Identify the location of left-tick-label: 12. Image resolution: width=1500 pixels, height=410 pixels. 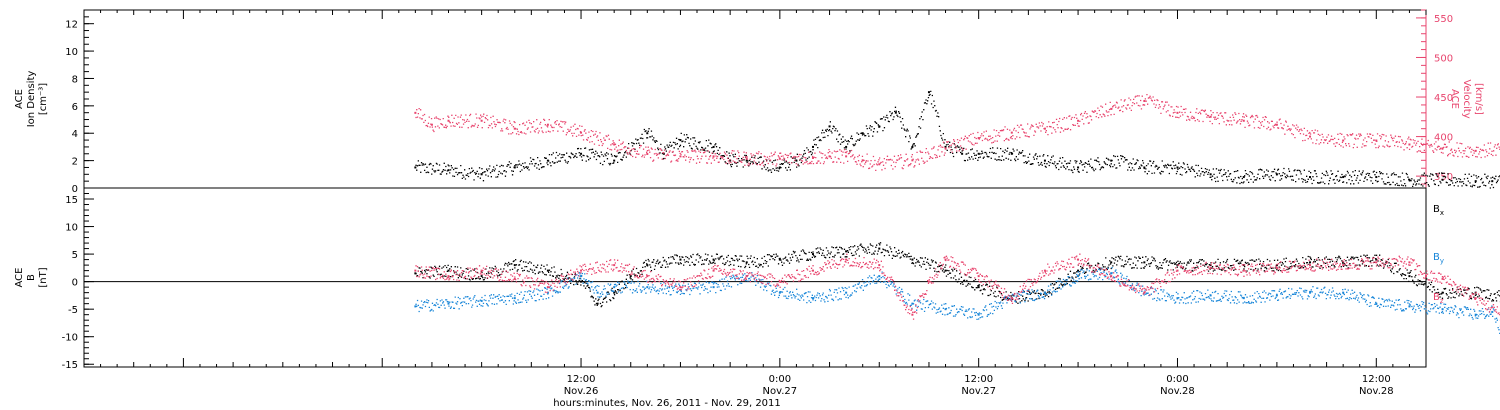
(71, 25).